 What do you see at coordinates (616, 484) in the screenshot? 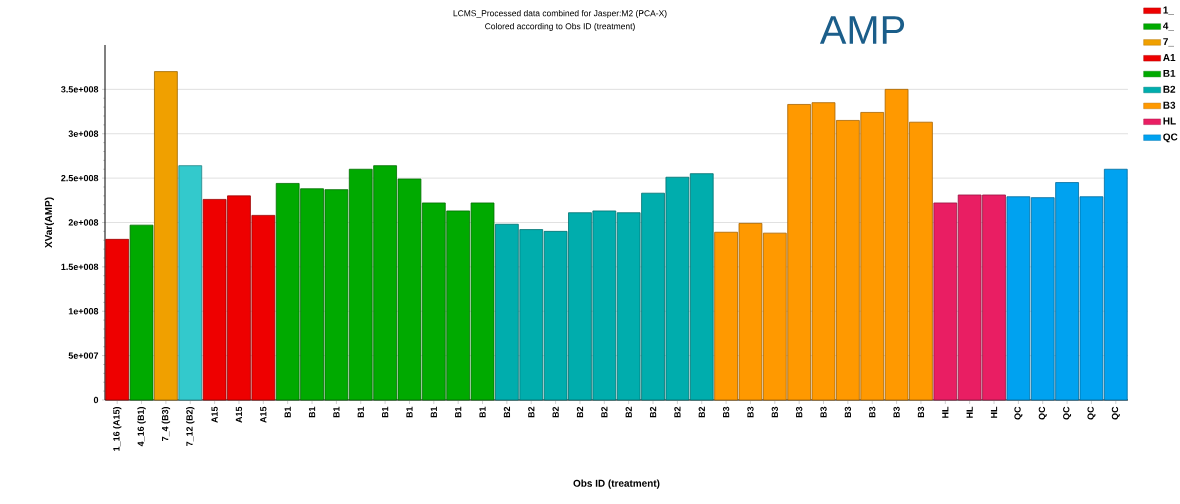
I see `x-axis-title: Obs ID (treatment)` at bounding box center [616, 484].